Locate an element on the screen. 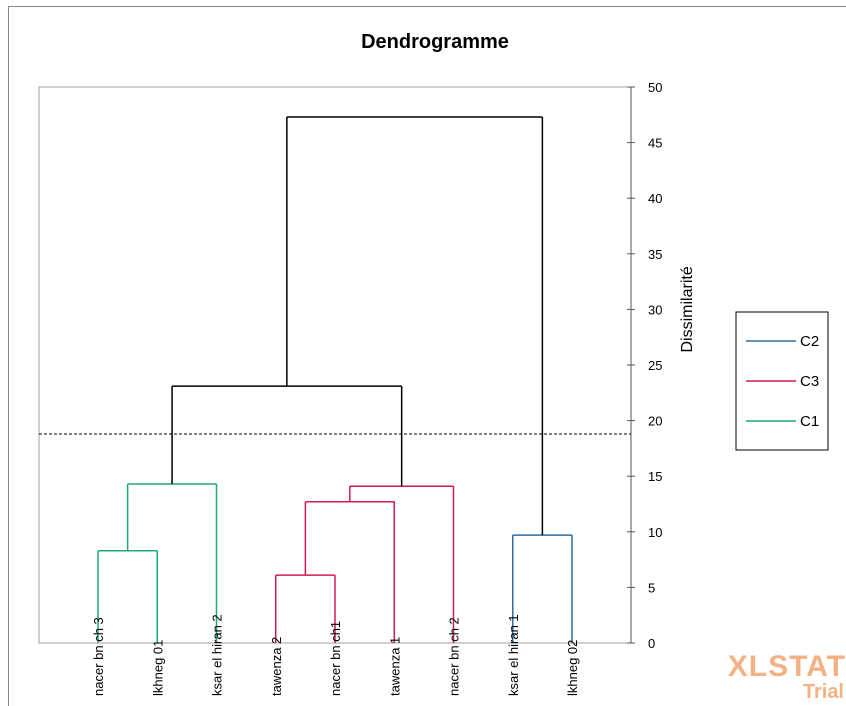 The width and height of the screenshot is (846, 706). leaf-label: nacer bn ch 3 is located at coordinates (98, 656).